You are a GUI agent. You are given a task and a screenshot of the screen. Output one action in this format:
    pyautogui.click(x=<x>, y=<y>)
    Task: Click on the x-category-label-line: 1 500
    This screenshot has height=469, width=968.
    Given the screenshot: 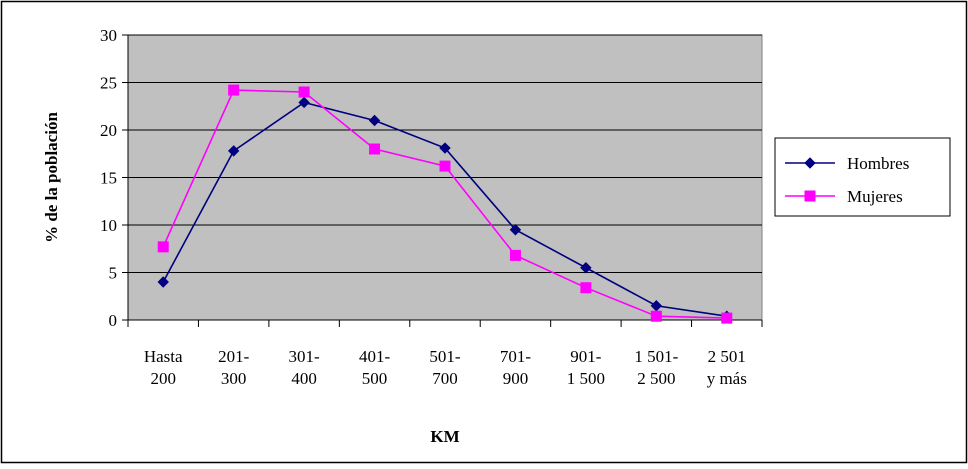 What is the action you would take?
    pyautogui.click(x=586, y=378)
    